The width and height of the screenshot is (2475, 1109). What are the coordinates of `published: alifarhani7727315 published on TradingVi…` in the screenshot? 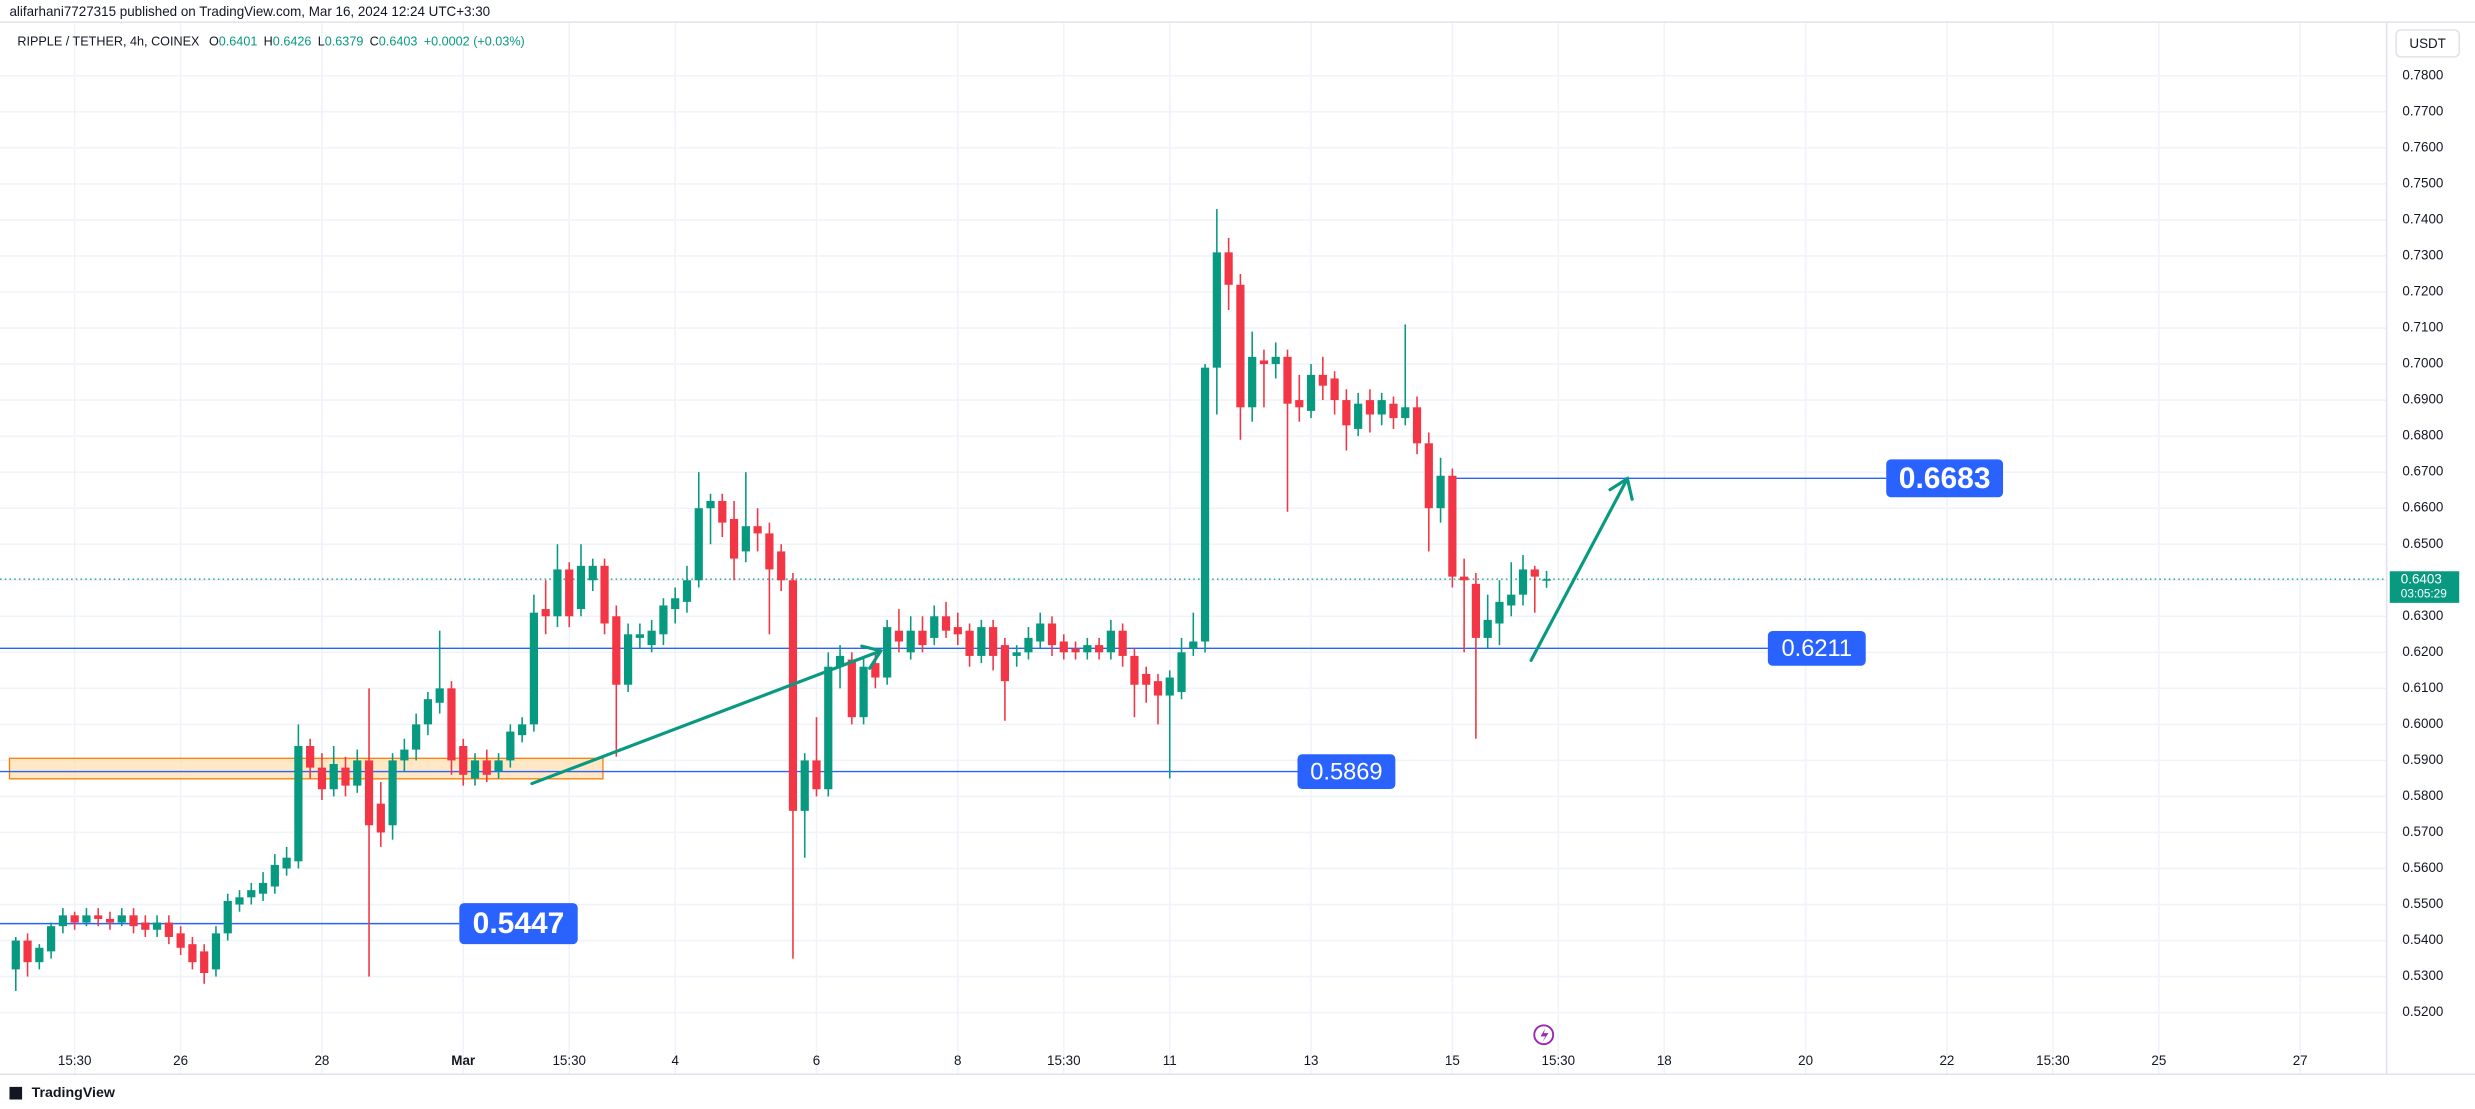 It's located at (249, 11).